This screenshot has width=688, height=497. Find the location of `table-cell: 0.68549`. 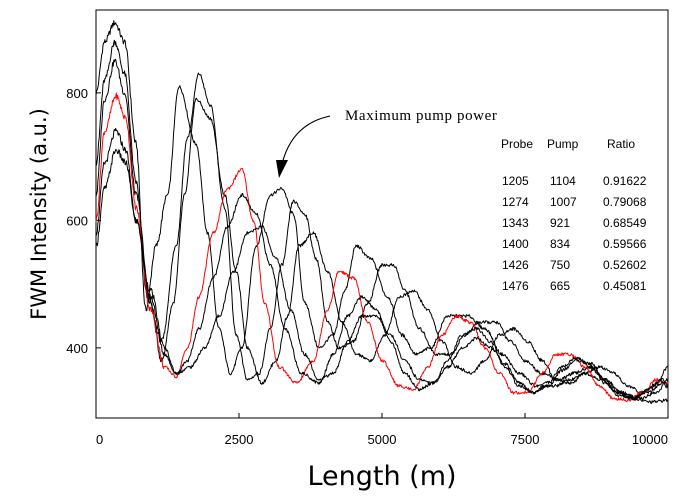

table-cell: 0.68549 is located at coordinates (625, 223).